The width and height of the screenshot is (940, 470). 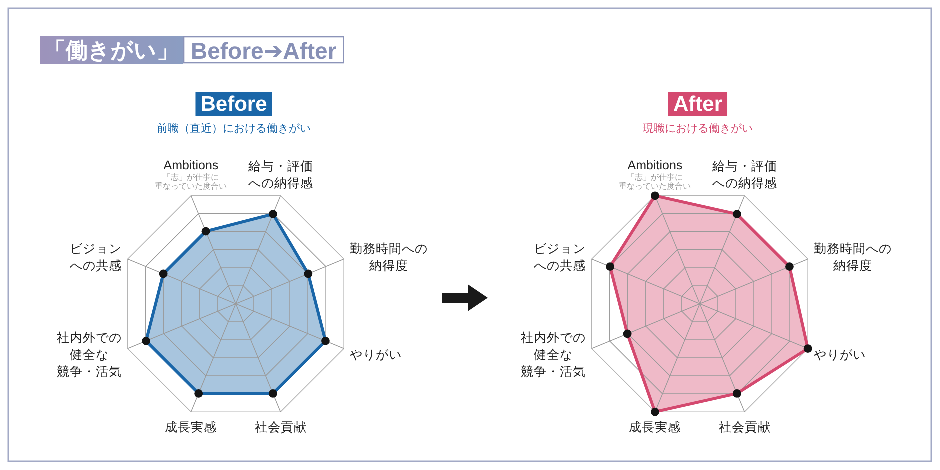 What do you see at coordinates (698, 104) in the screenshot?
I see `title: After` at bounding box center [698, 104].